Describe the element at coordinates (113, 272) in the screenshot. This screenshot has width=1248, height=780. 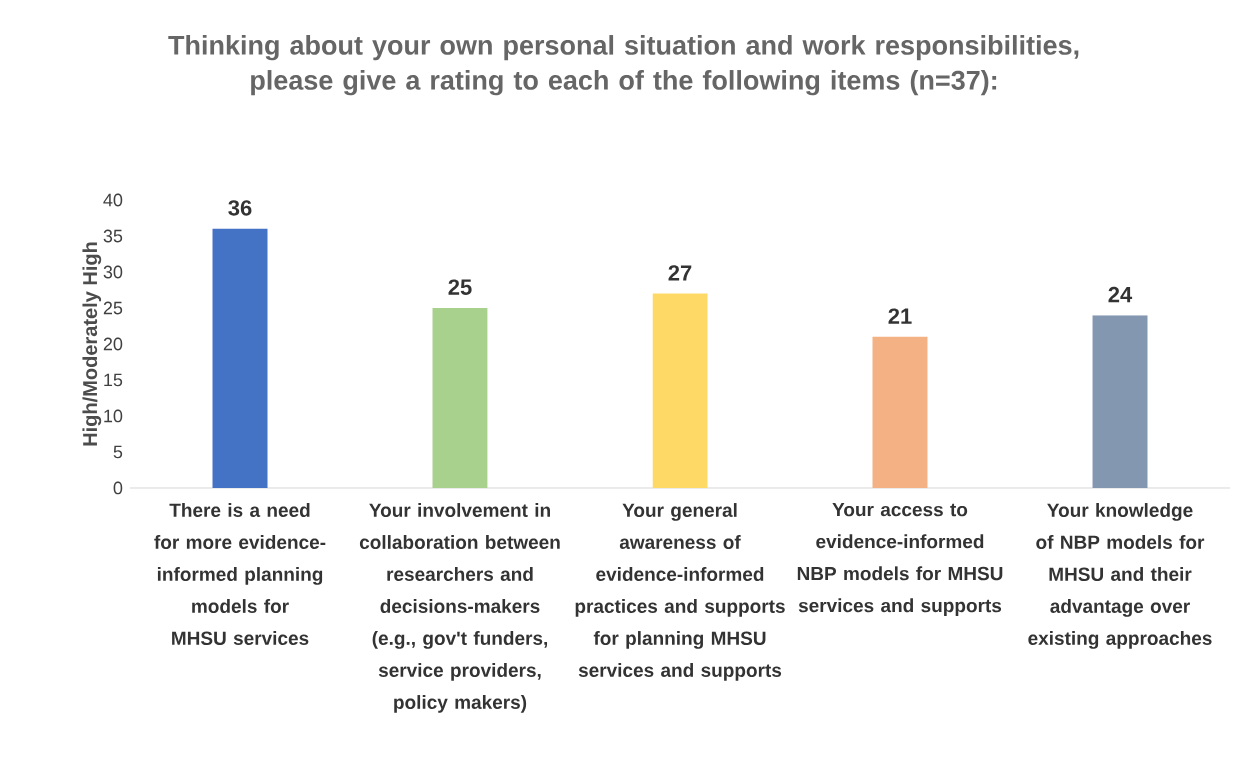
I see `y-tick-label: 30` at that location.